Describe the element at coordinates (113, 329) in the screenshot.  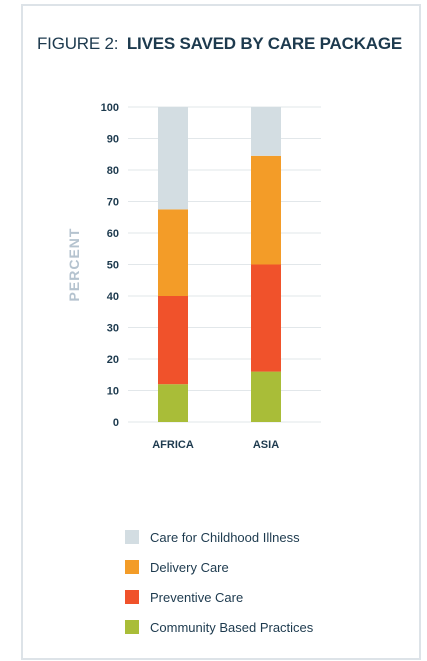
I see `y-tick-label: 30` at that location.